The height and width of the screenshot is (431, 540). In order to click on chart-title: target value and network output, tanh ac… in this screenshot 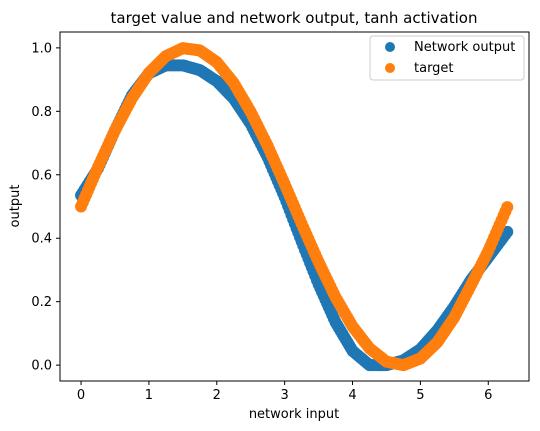, I will do `click(294, 18)`.